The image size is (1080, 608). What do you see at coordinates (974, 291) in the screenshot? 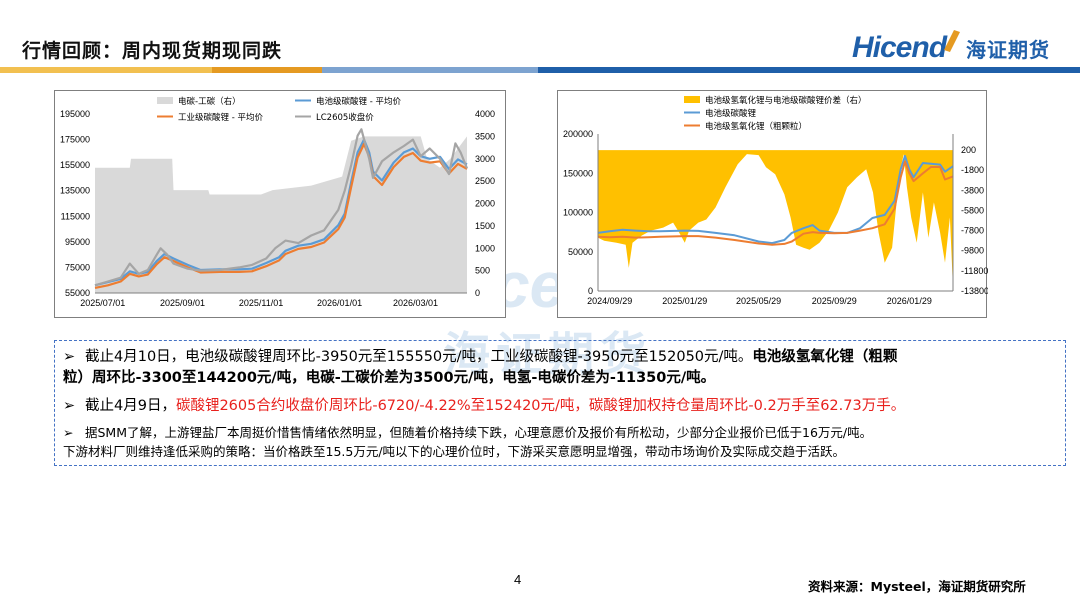
I see `y-right-tick-label: -13800` at bounding box center [974, 291].